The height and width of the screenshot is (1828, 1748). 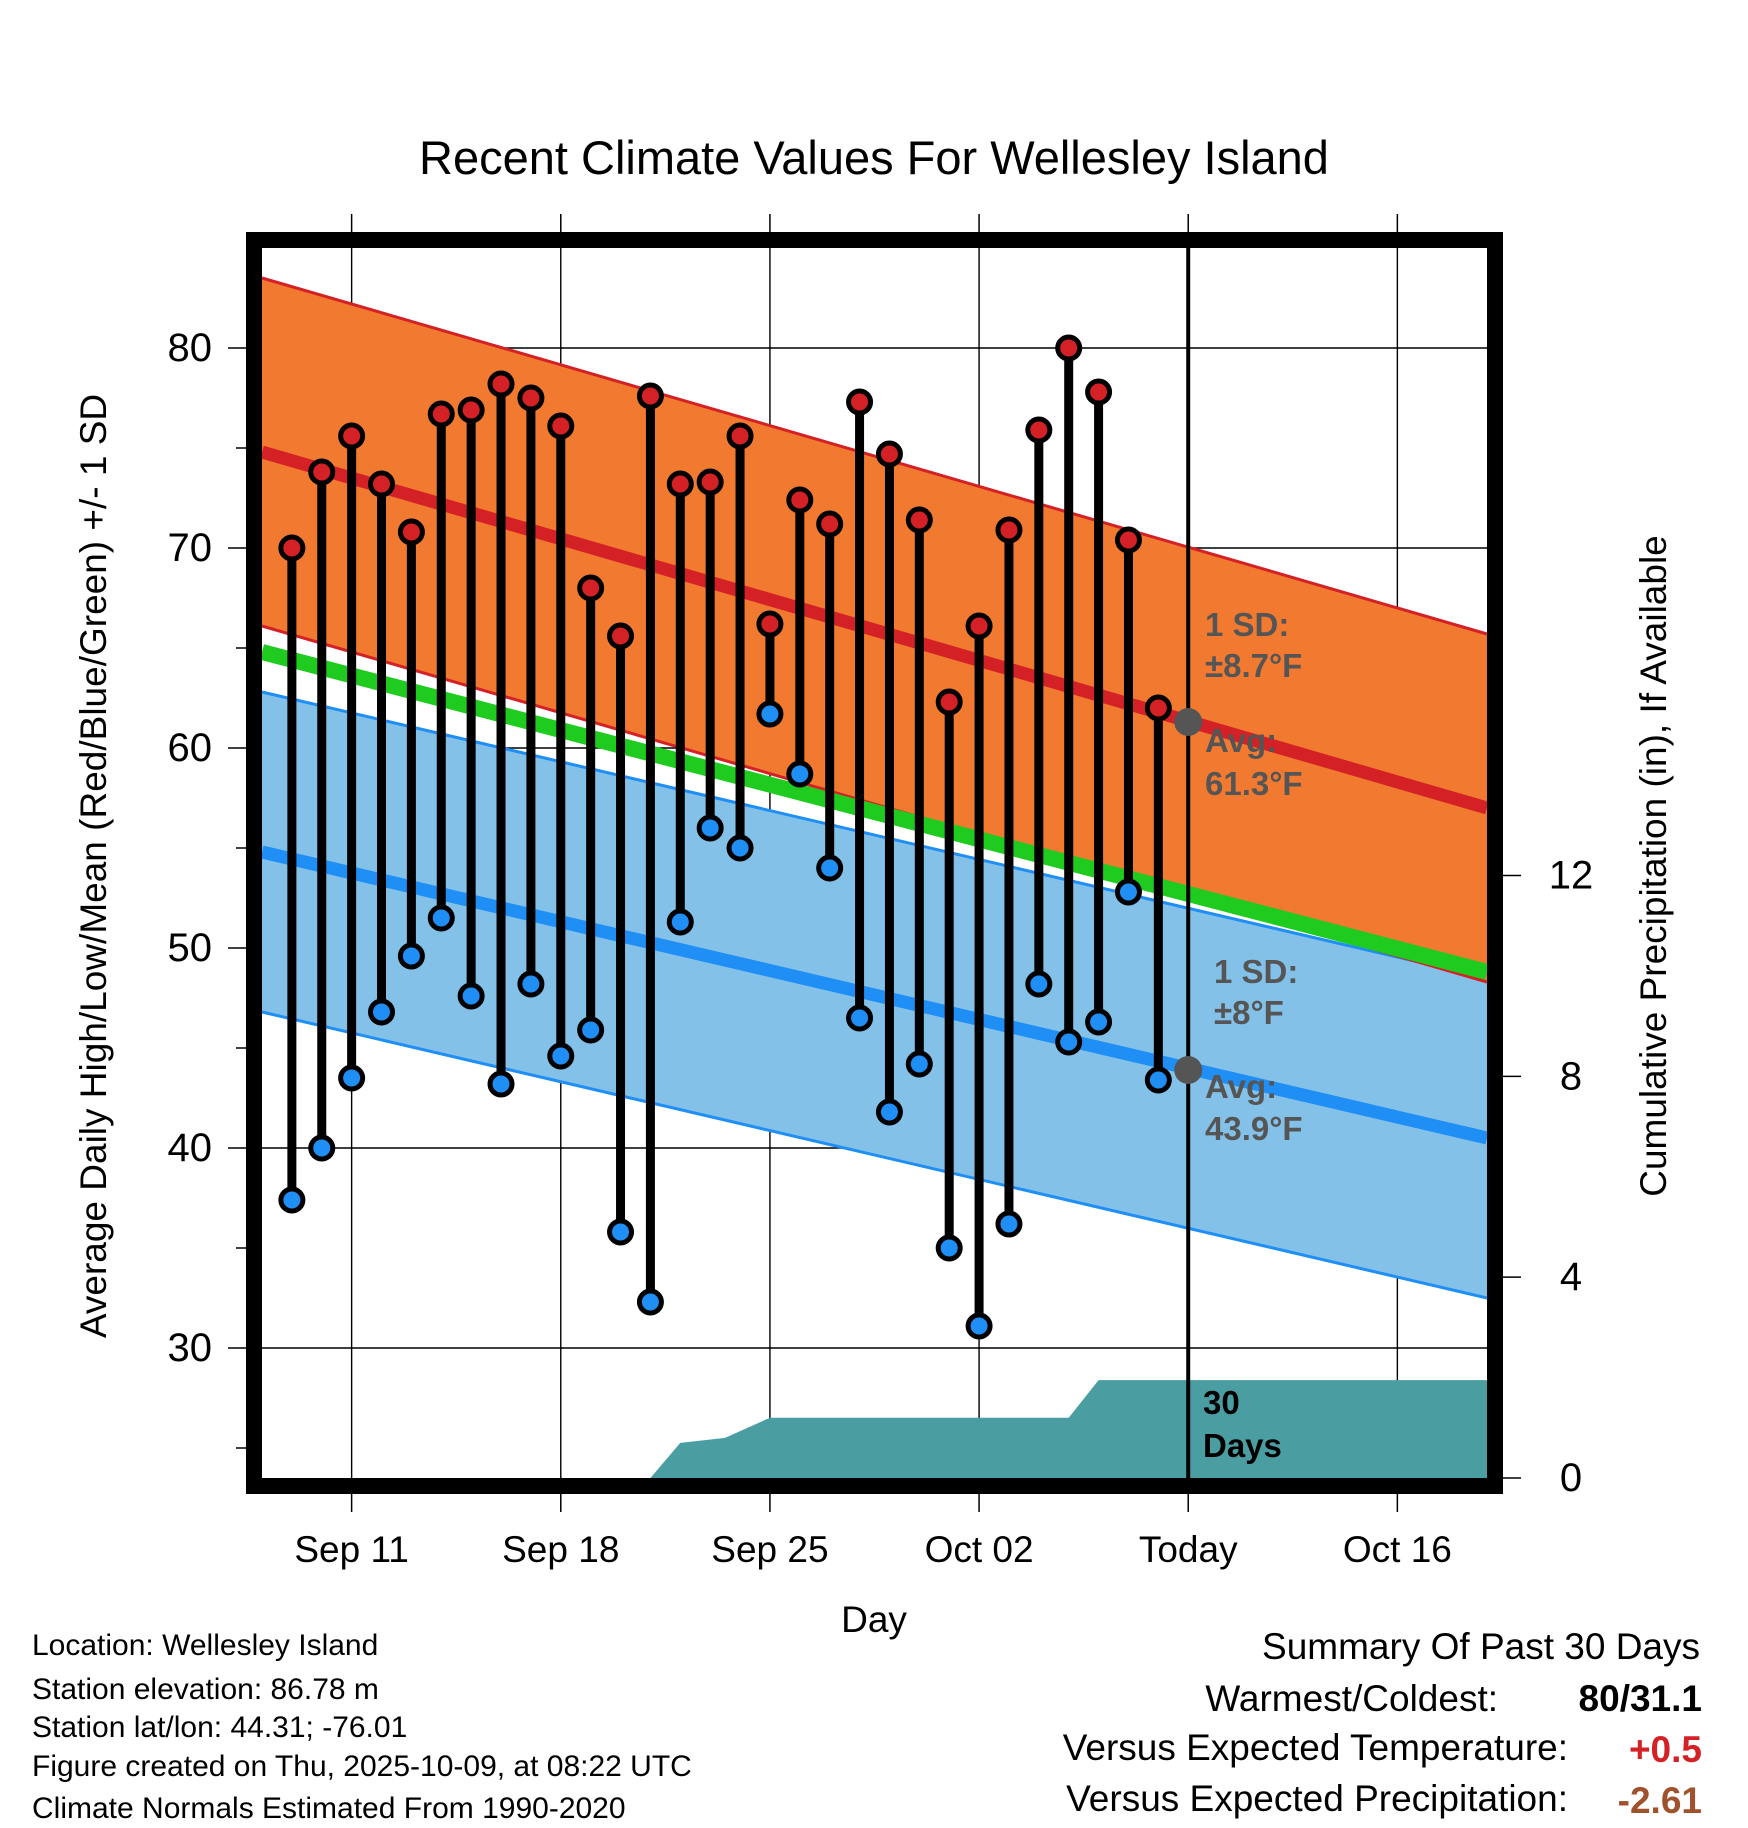 I want to click on low-sd-value: ±8°F, so click(x=1249, y=1012).